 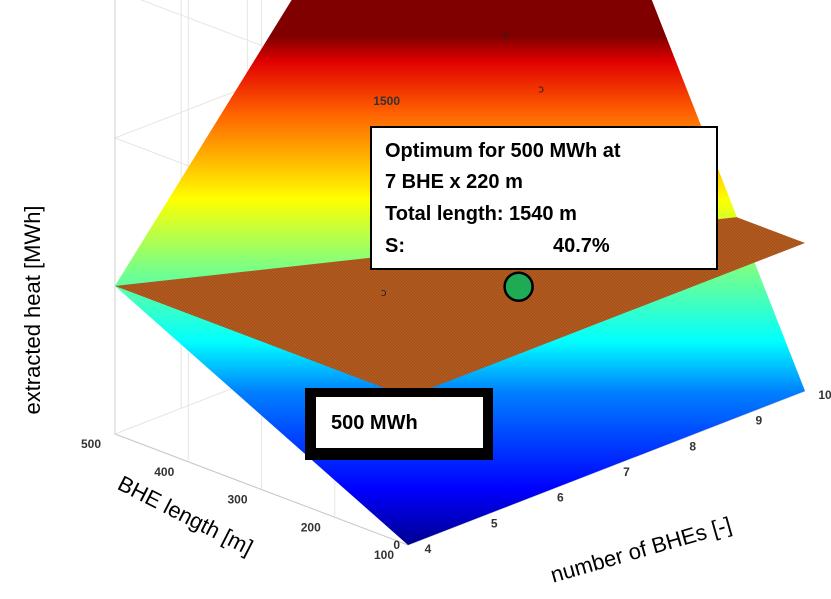 I want to click on plane-label-box: 500 MWh, so click(x=399, y=424).